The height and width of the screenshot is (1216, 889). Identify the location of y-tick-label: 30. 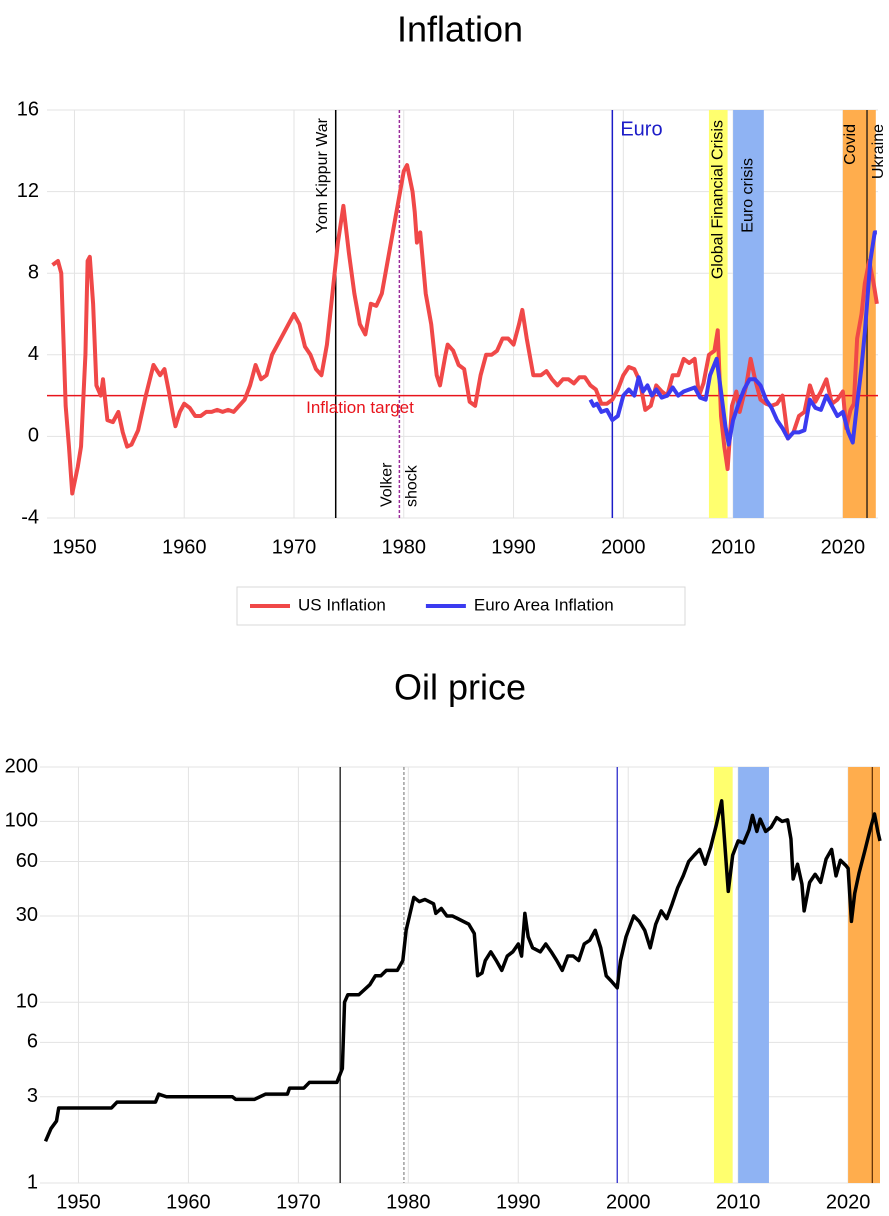
(27, 915).